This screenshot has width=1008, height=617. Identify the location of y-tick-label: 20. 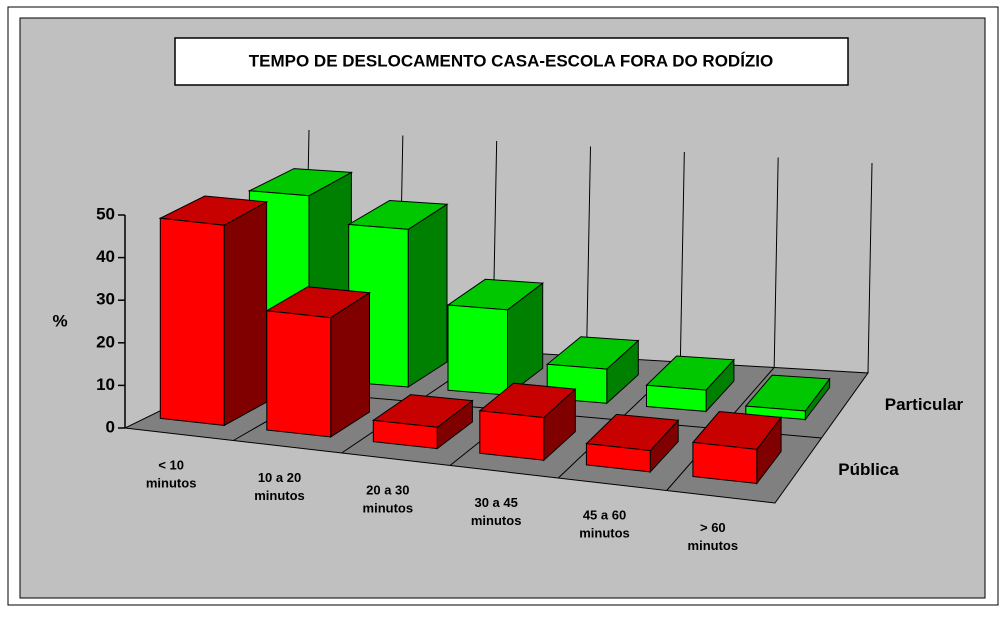
(105, 341).